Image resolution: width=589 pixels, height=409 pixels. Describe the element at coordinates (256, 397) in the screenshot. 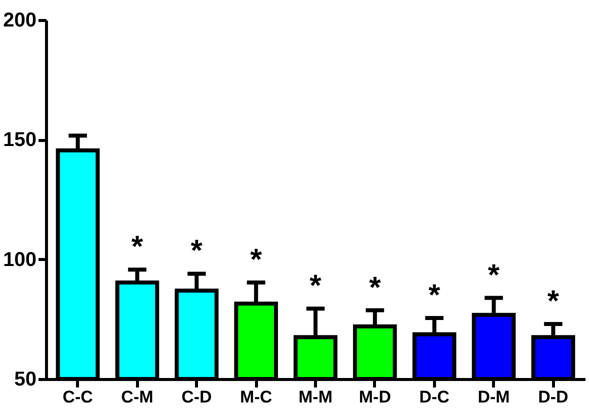

I see `x-tick-label: M-C` at that location.